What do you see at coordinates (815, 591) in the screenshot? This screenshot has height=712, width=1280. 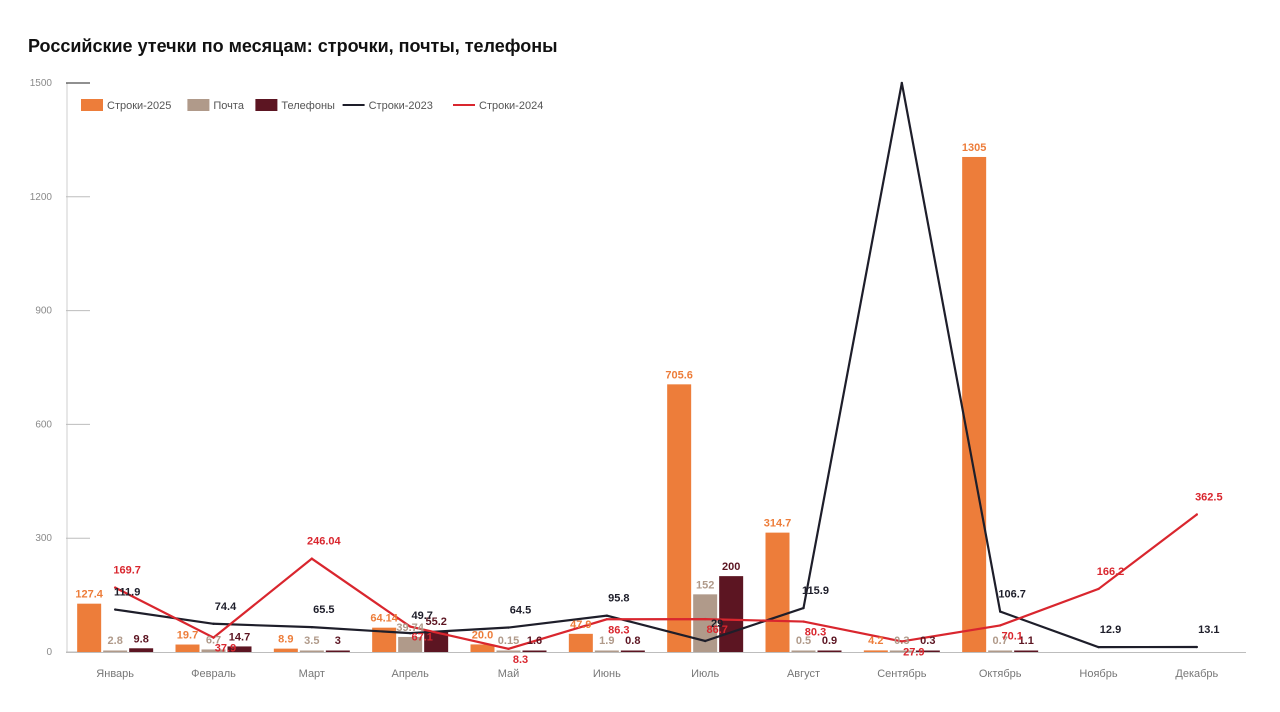 I see `line-data-label: 115.9` at bounding box center [815, 591].